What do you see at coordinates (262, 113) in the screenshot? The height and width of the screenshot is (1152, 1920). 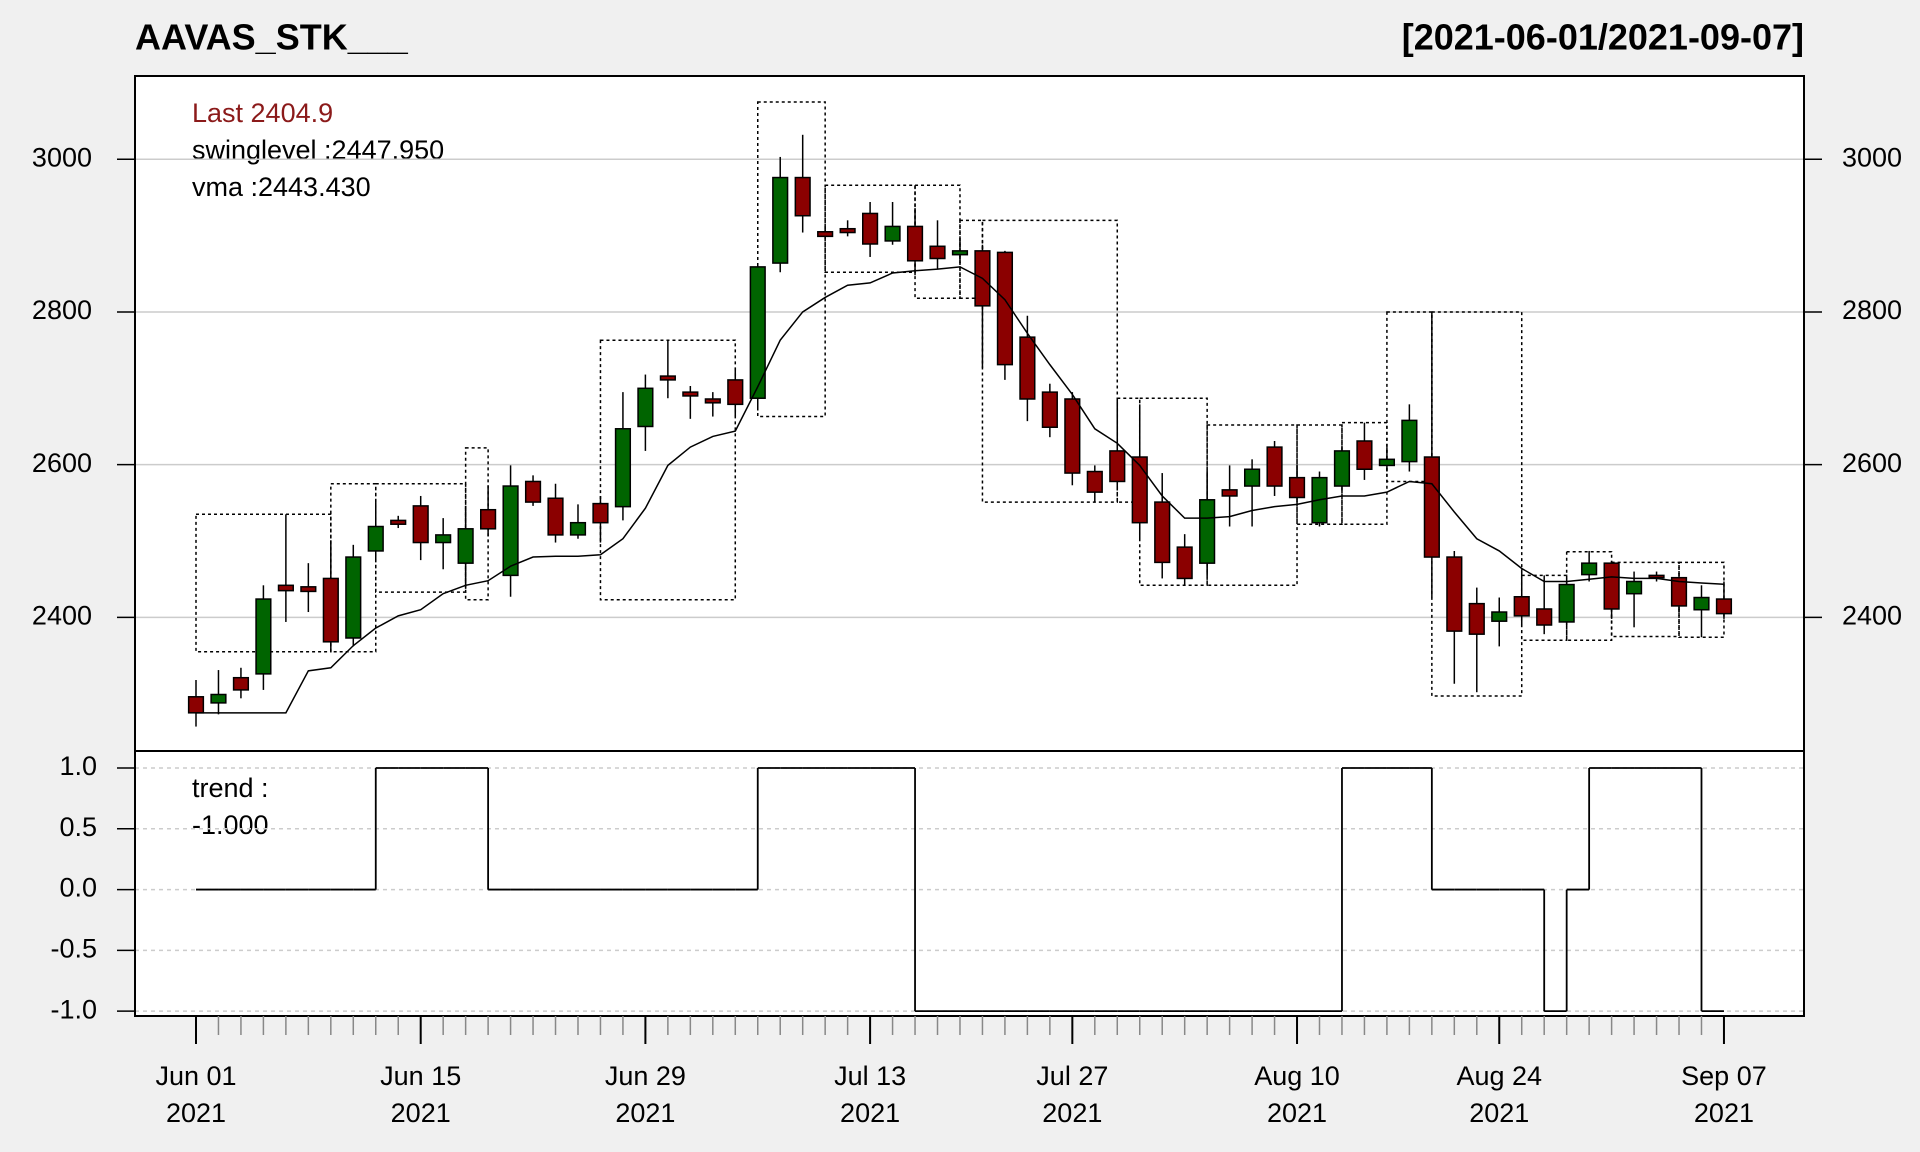 I see `last-annotation: Last 2404.9` at bounding box center [262, 113].